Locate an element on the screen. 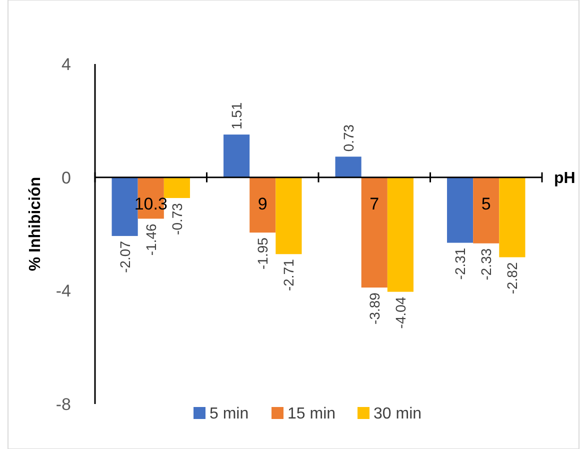  data-label: -2.31 is located at coordinates (460, 264).